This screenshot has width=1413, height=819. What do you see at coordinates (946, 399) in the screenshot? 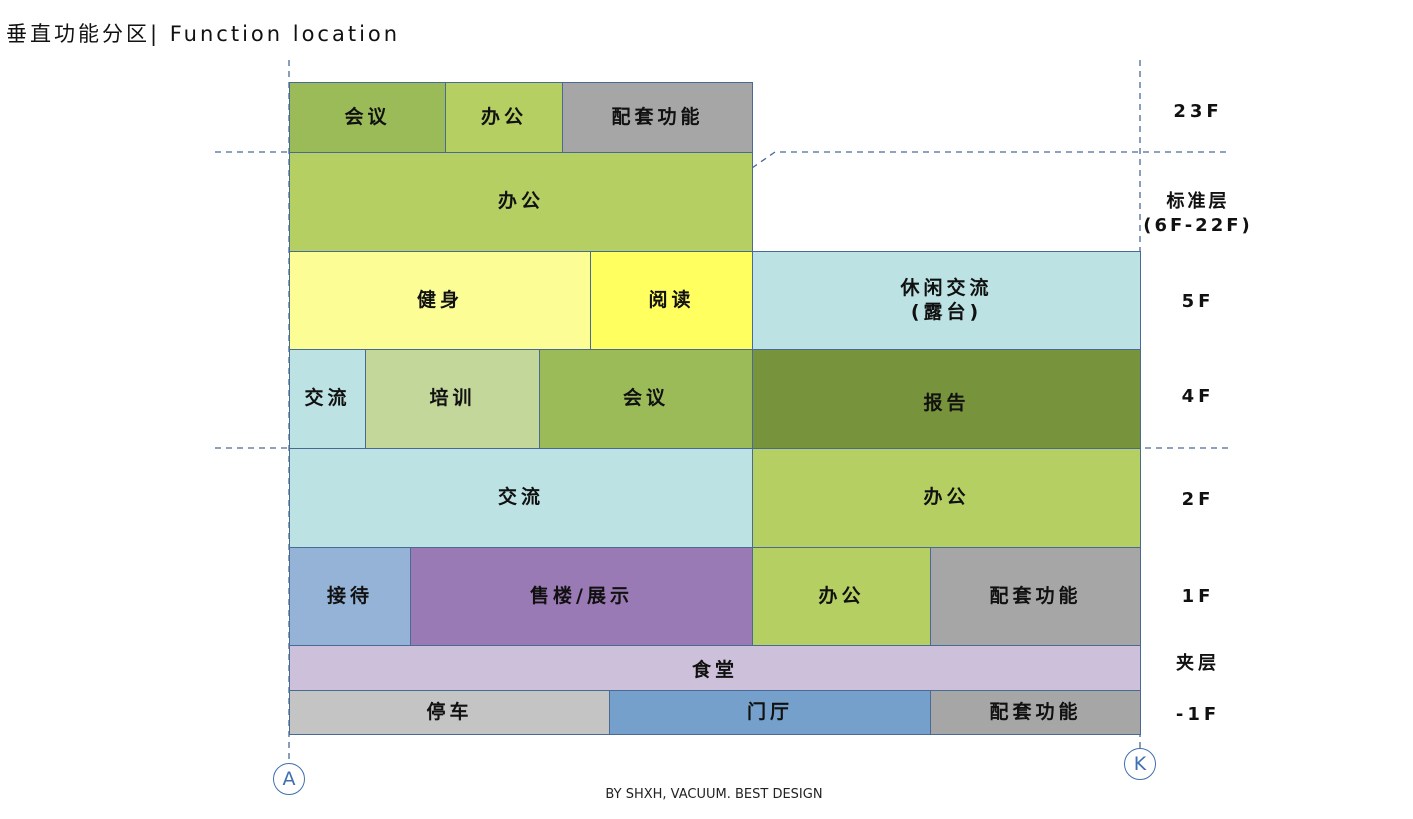
I see `zone-lecture: 报告` at bounding box center [946, 399].